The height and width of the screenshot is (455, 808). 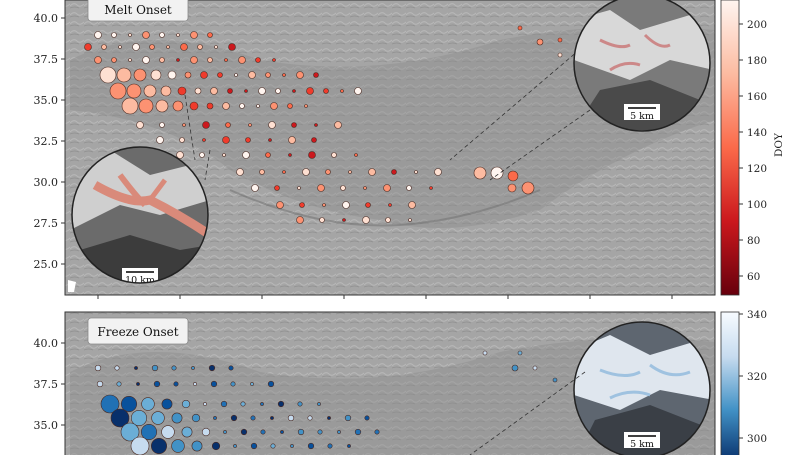 I want to click on freeze-colorbar: 340 320 300, so click(x=743, y=382).